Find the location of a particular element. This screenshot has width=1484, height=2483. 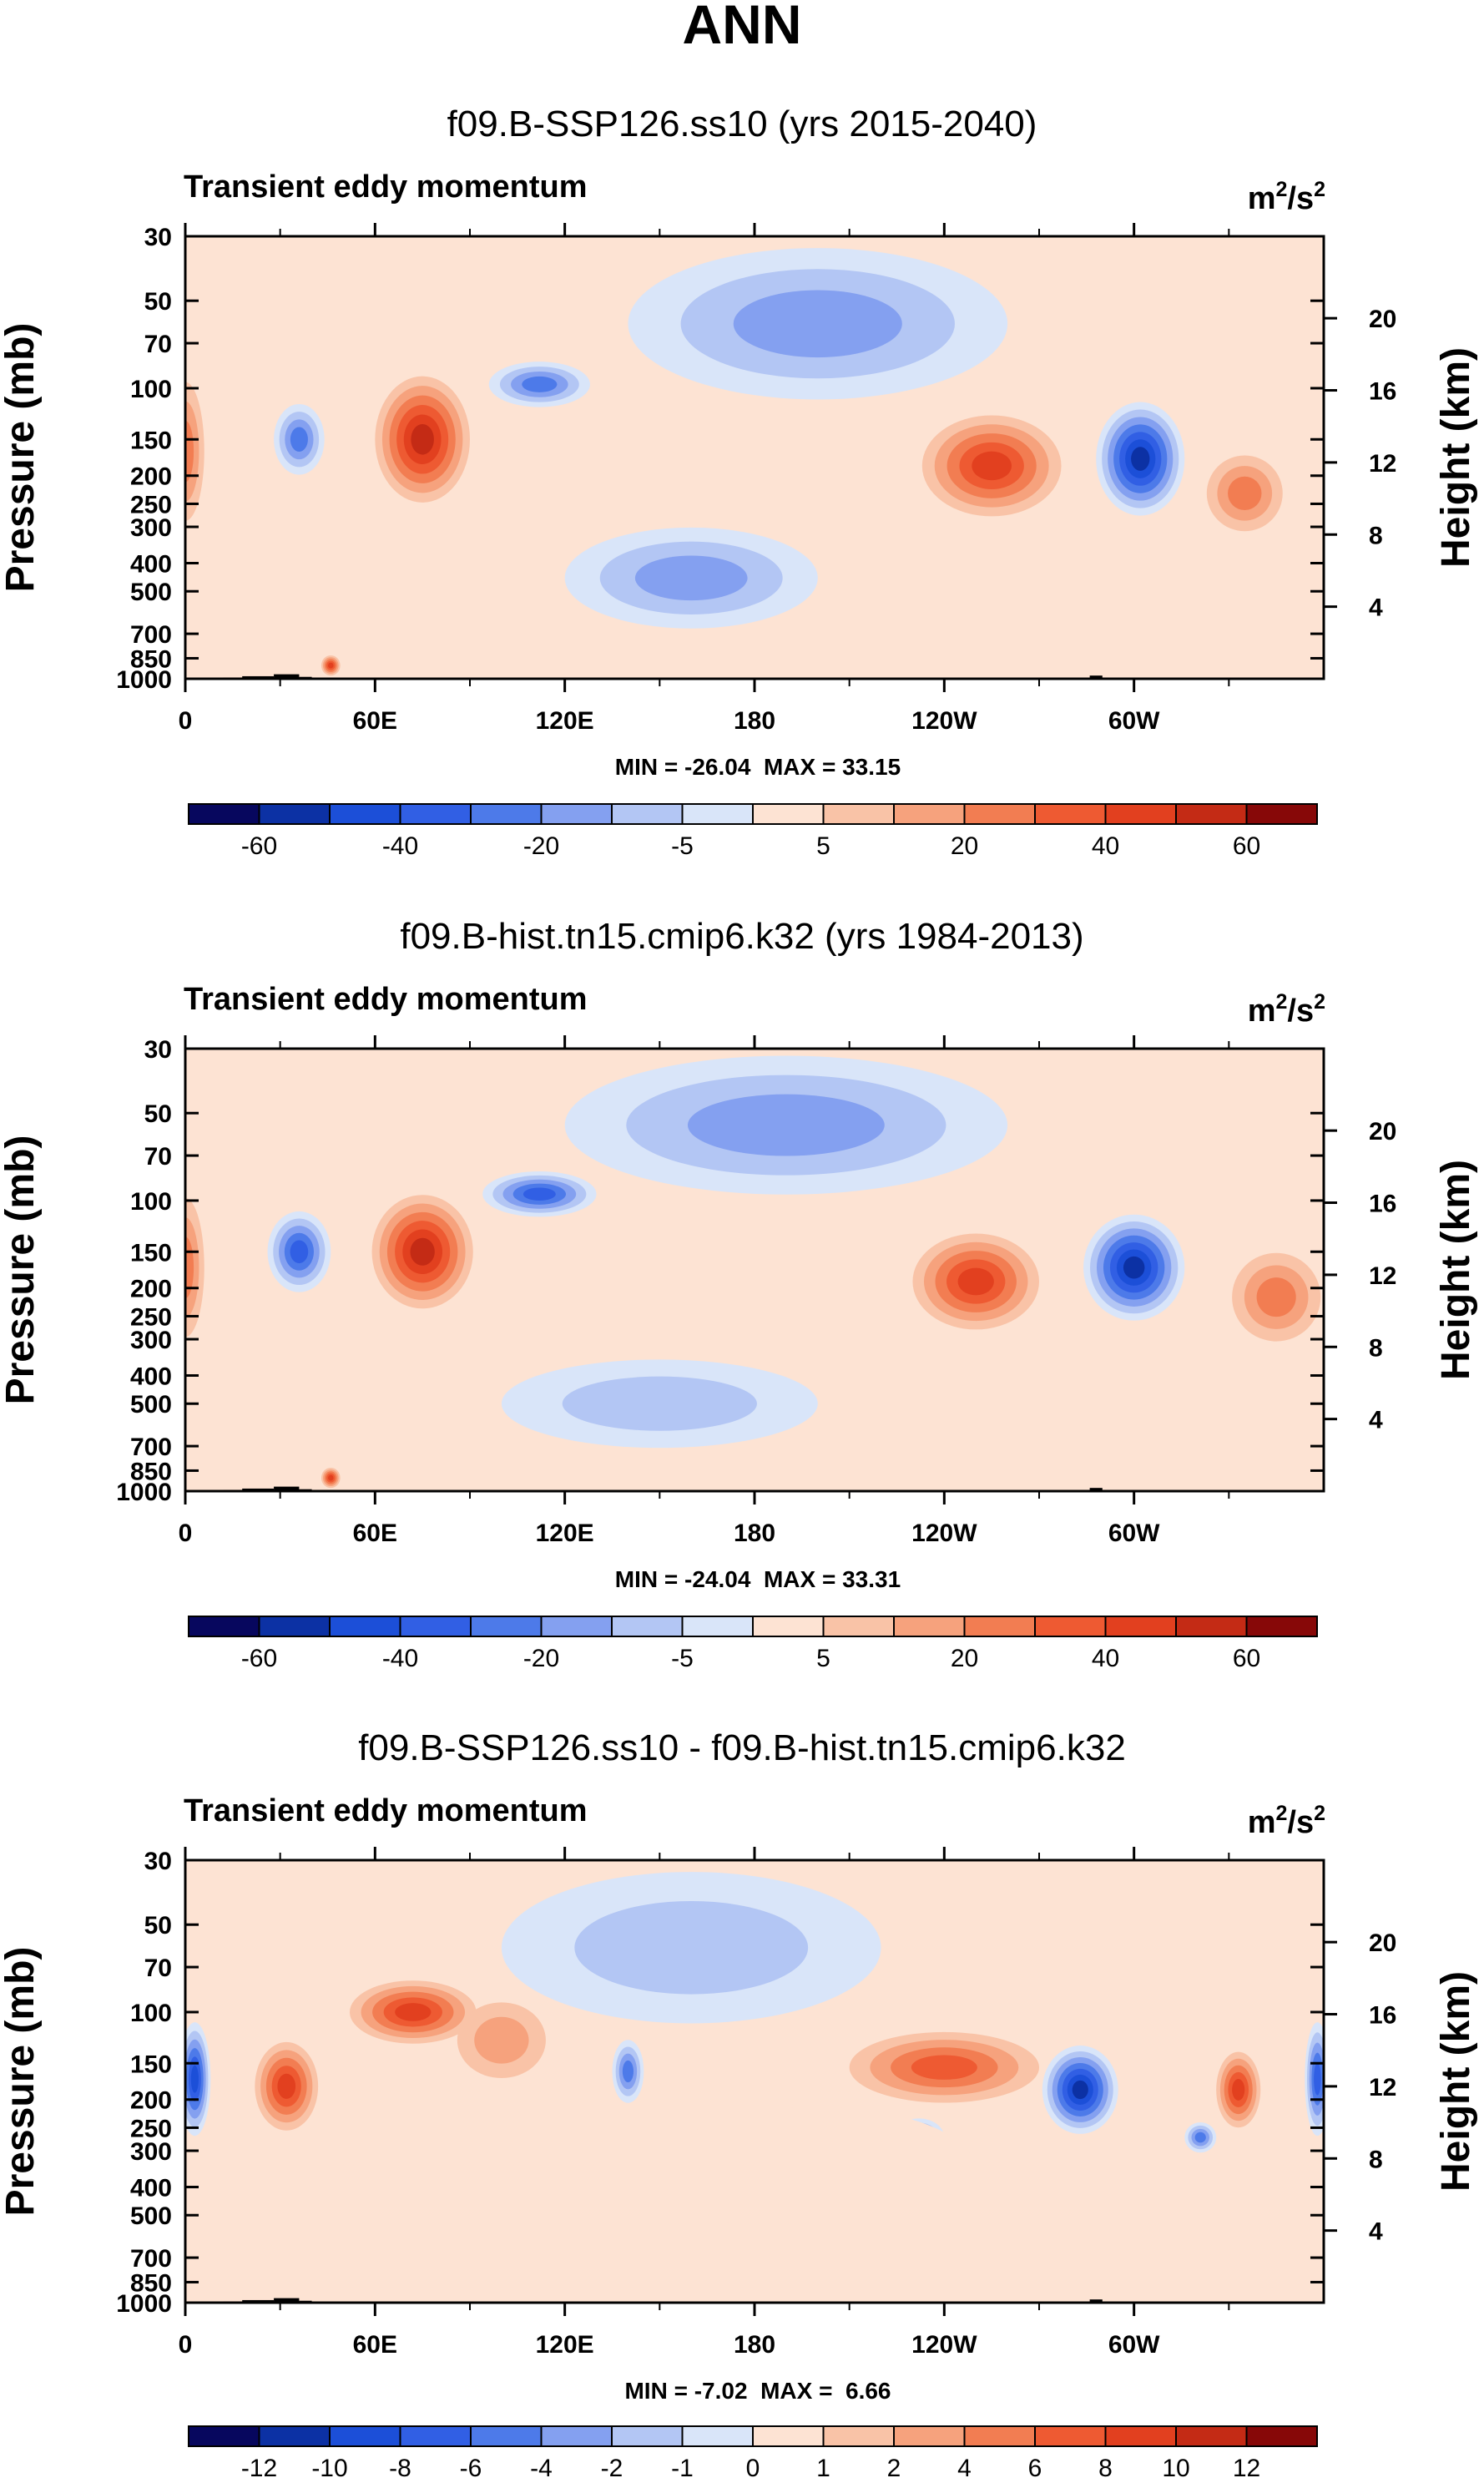

panel-2-ylabel-right: Height (km) is located at coordinates (1456, 1270).